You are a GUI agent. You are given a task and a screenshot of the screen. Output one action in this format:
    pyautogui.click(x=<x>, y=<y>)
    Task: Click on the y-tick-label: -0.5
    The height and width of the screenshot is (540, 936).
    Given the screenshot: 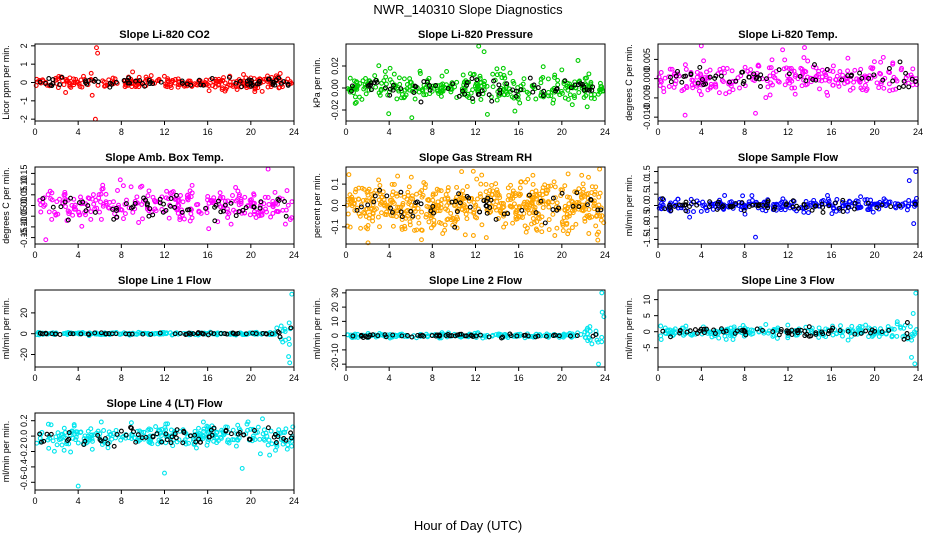 What is the action you would take?
    pyautogui.click(x=647, y=217)
    